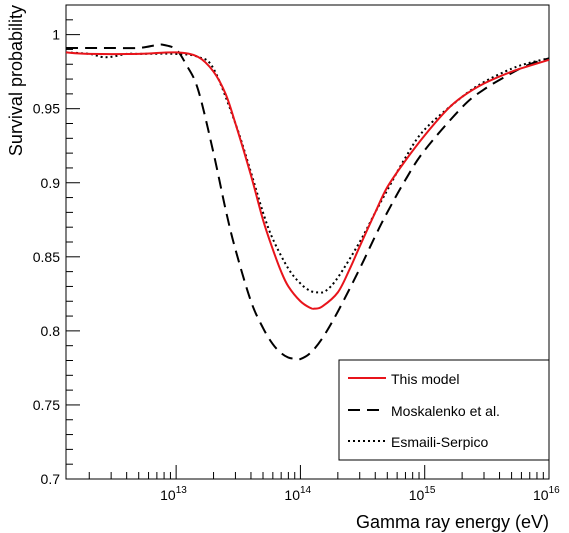 This screenshot has height=533, width=569. What do you see at coordinates (51, 183) in the screenshot?
I see `y-tick-label: 0.9` at bounding box center [51, 183].